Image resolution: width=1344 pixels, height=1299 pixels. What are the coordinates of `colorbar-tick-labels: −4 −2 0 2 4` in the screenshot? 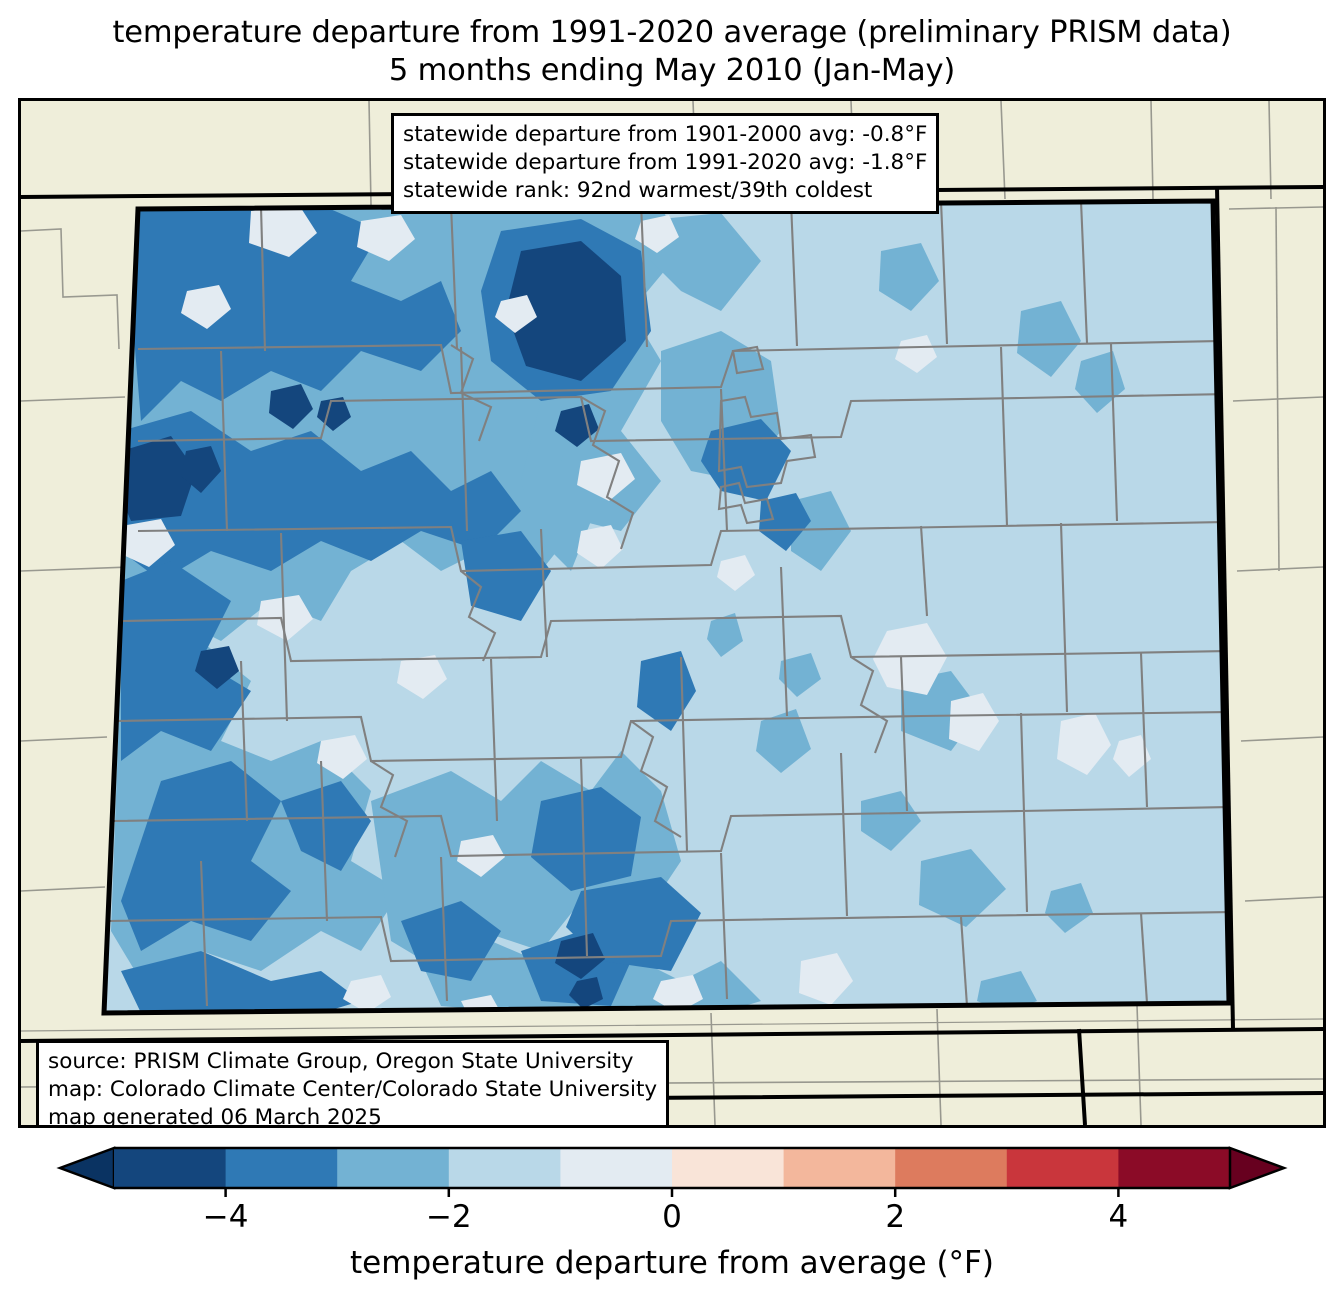 It's located at (672, 1225).